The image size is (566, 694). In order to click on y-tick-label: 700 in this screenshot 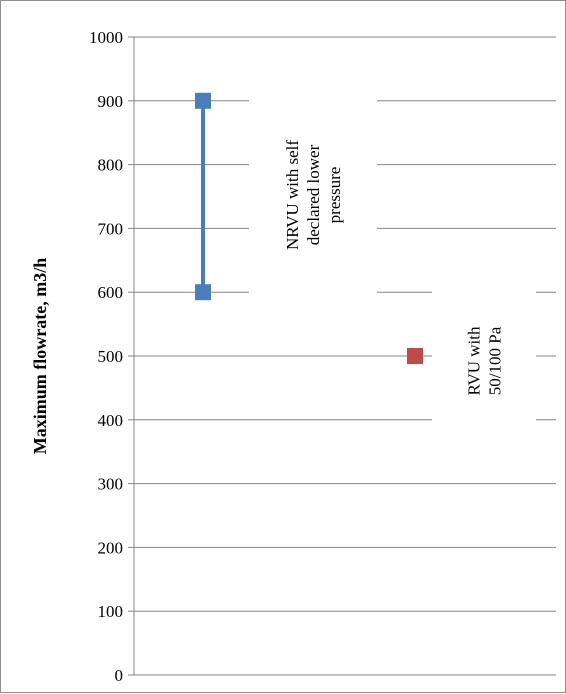, I will do `click(111, 228)`.